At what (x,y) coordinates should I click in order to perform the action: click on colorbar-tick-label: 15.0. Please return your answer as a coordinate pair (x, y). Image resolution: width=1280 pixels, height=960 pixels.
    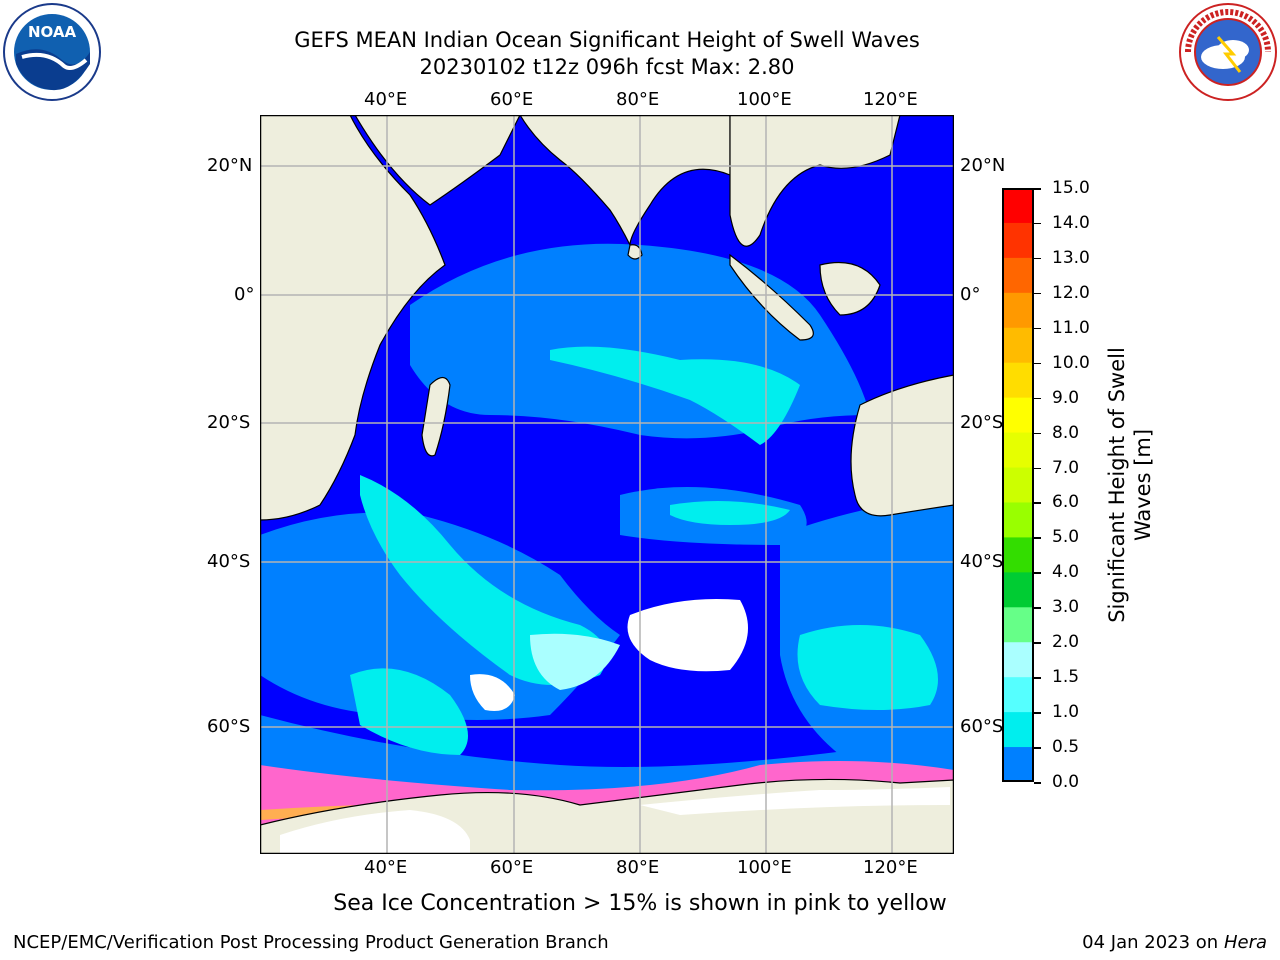
    Looking at the image, I should click on (1071, 188).